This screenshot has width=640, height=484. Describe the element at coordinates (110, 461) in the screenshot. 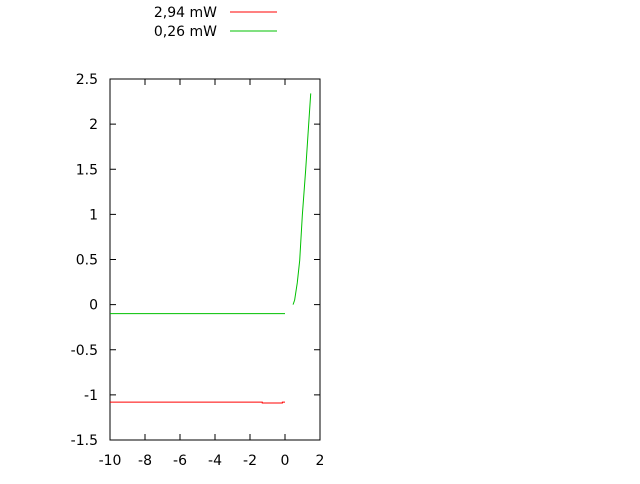

I see `x-tick-label: -10` at that location.